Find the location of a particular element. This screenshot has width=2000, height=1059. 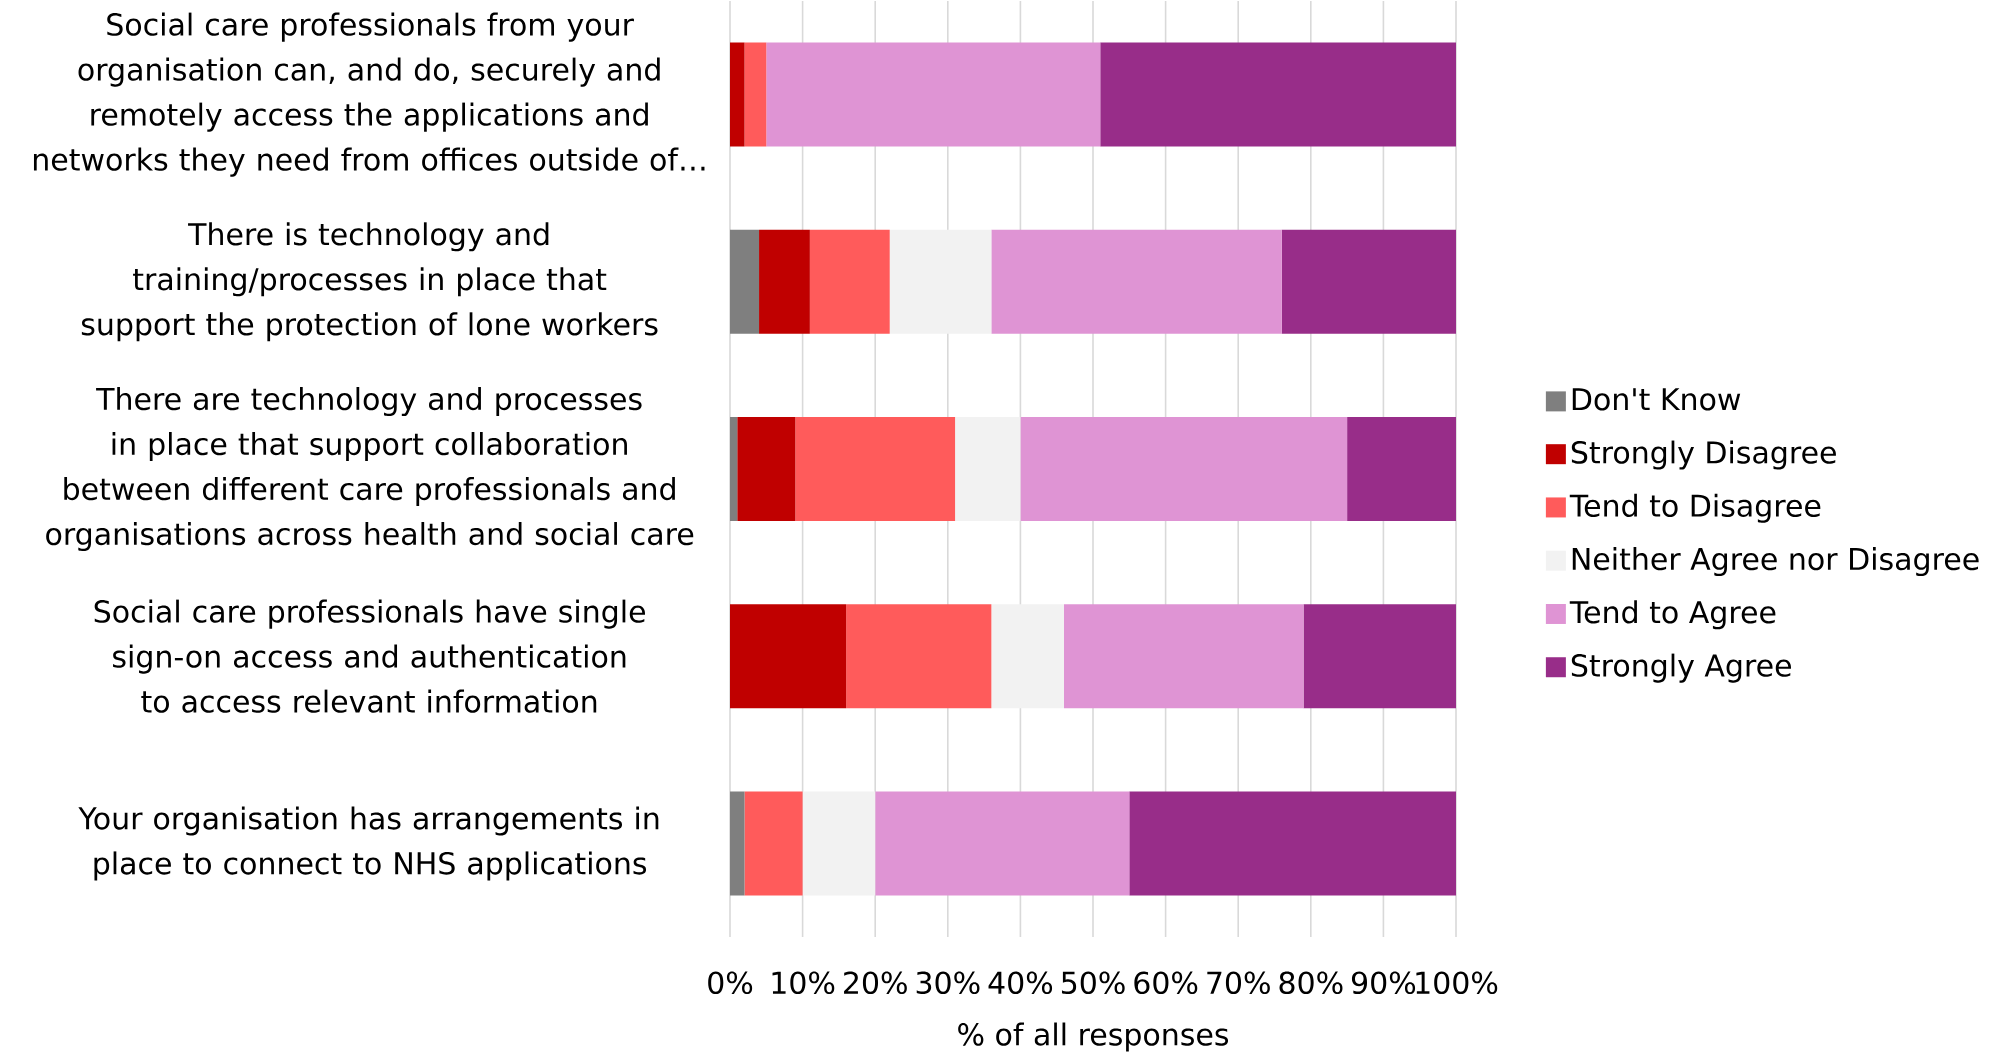

legend-label: Don't Know is located at coordinates (1656, 399).